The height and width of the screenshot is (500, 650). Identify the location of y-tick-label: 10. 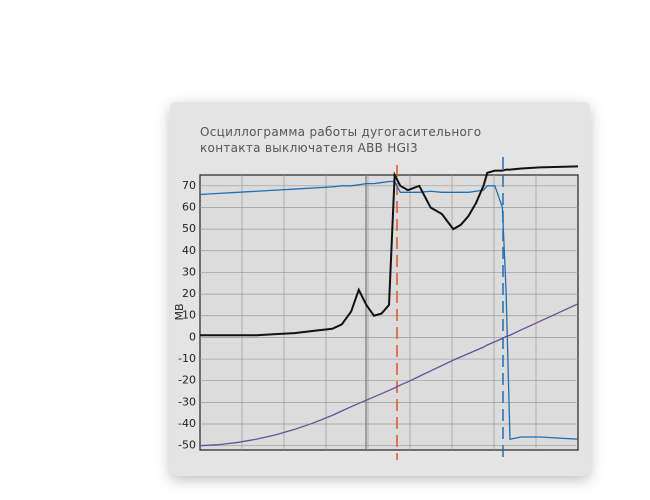
(189, 315).